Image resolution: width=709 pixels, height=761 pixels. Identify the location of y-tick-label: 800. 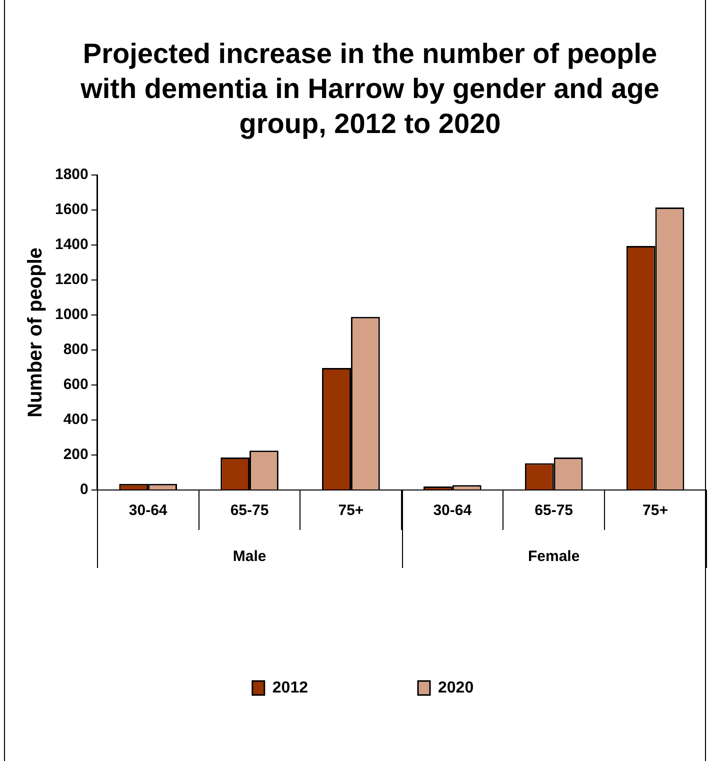
(75, 349).